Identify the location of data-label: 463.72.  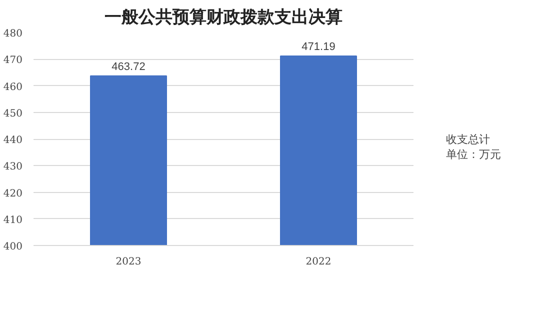
(129, 66).